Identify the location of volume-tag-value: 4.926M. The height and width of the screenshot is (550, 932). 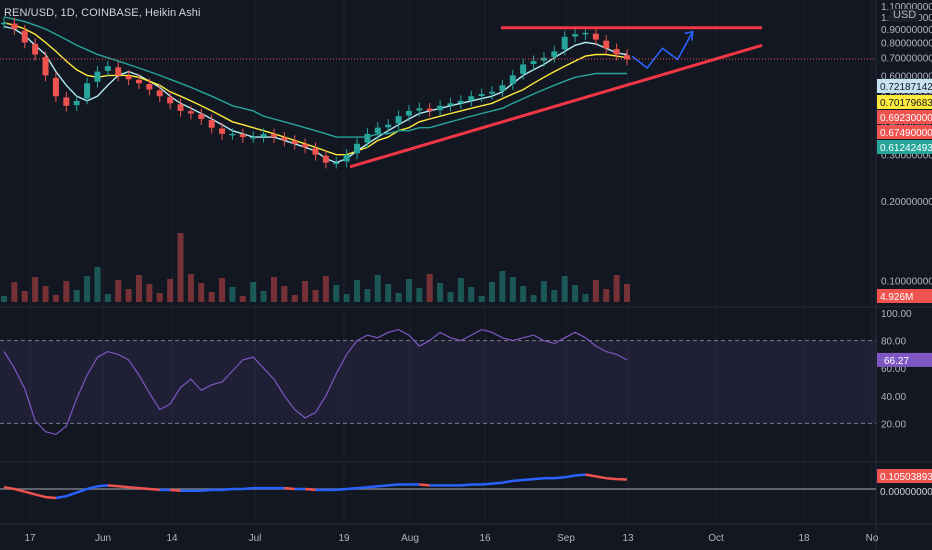
(896, 297).